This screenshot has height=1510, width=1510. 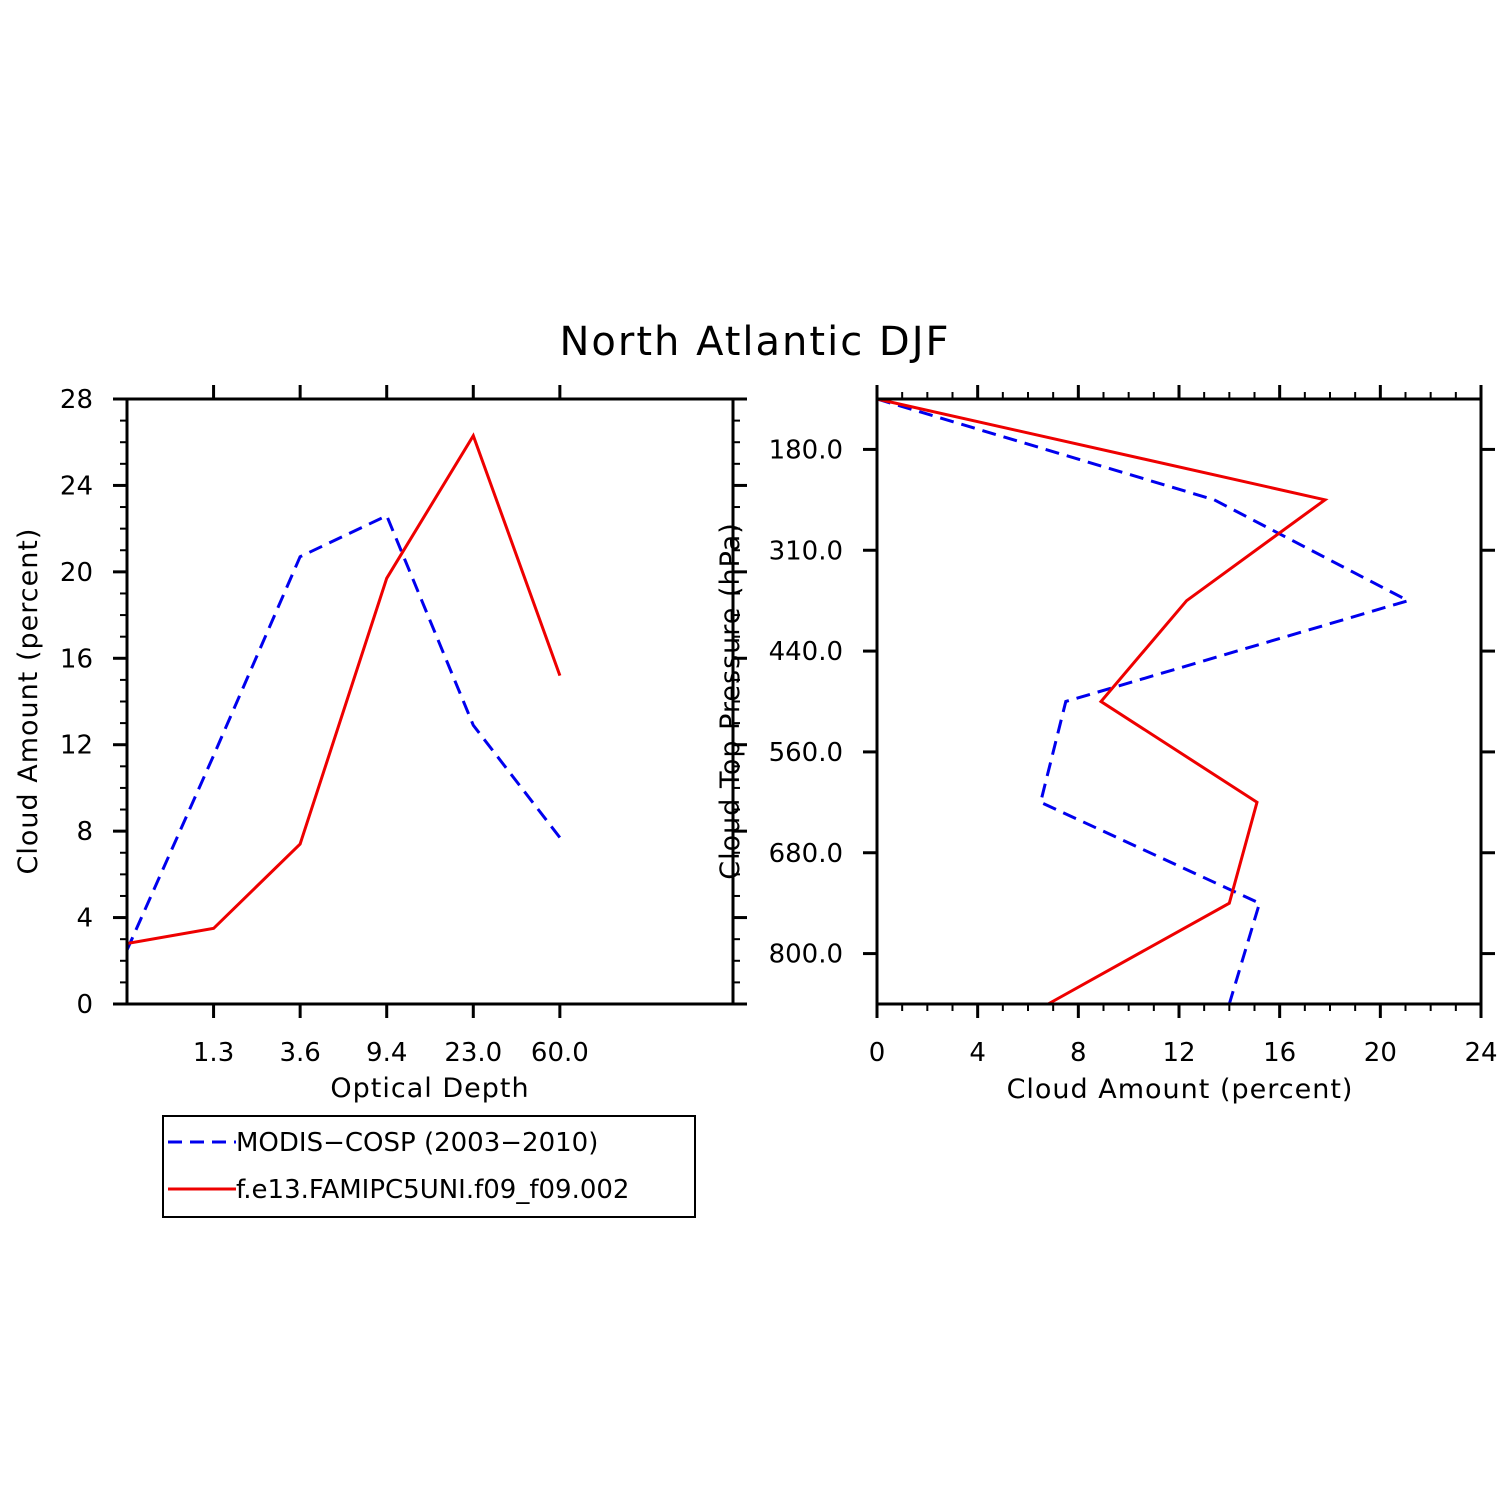 What do you see at coordinates (432, 1190) in the screenshot?
I see `legend-label-model: f.e13.FAMIPC5UNI.f09_f09.002` at bounding box center [432, 1190].